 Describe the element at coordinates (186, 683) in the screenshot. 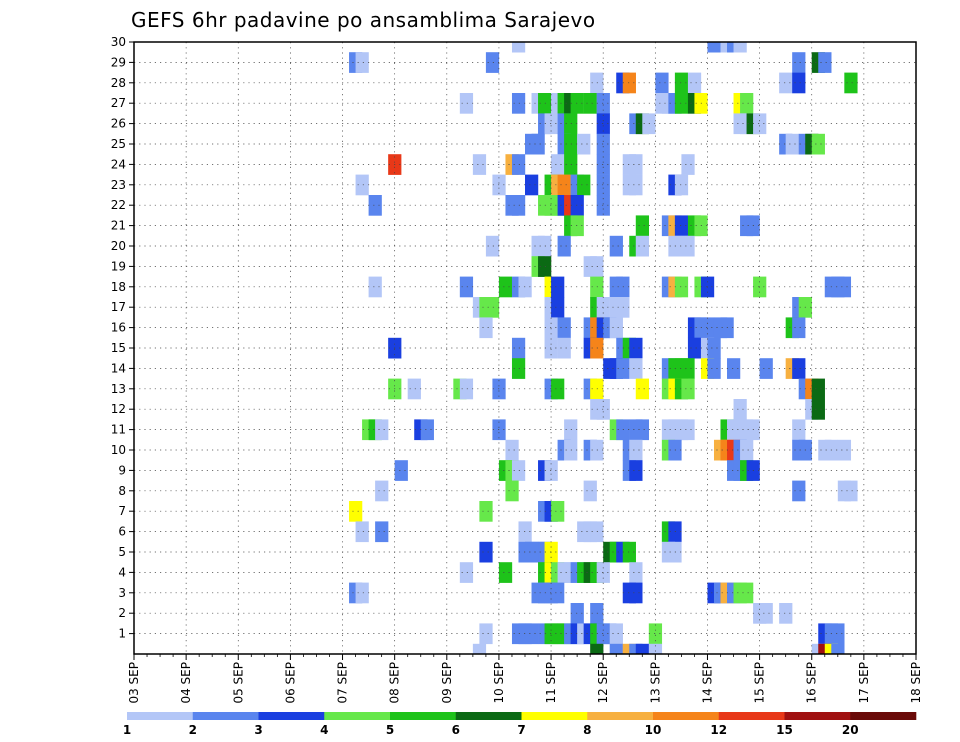

I see `x-tick-label: 04 SEP` at that location.